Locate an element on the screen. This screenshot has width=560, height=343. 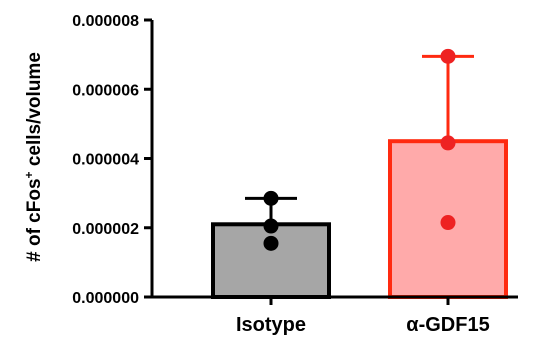
y-axis-title-superscript: + is located at coordinates (29, 174).